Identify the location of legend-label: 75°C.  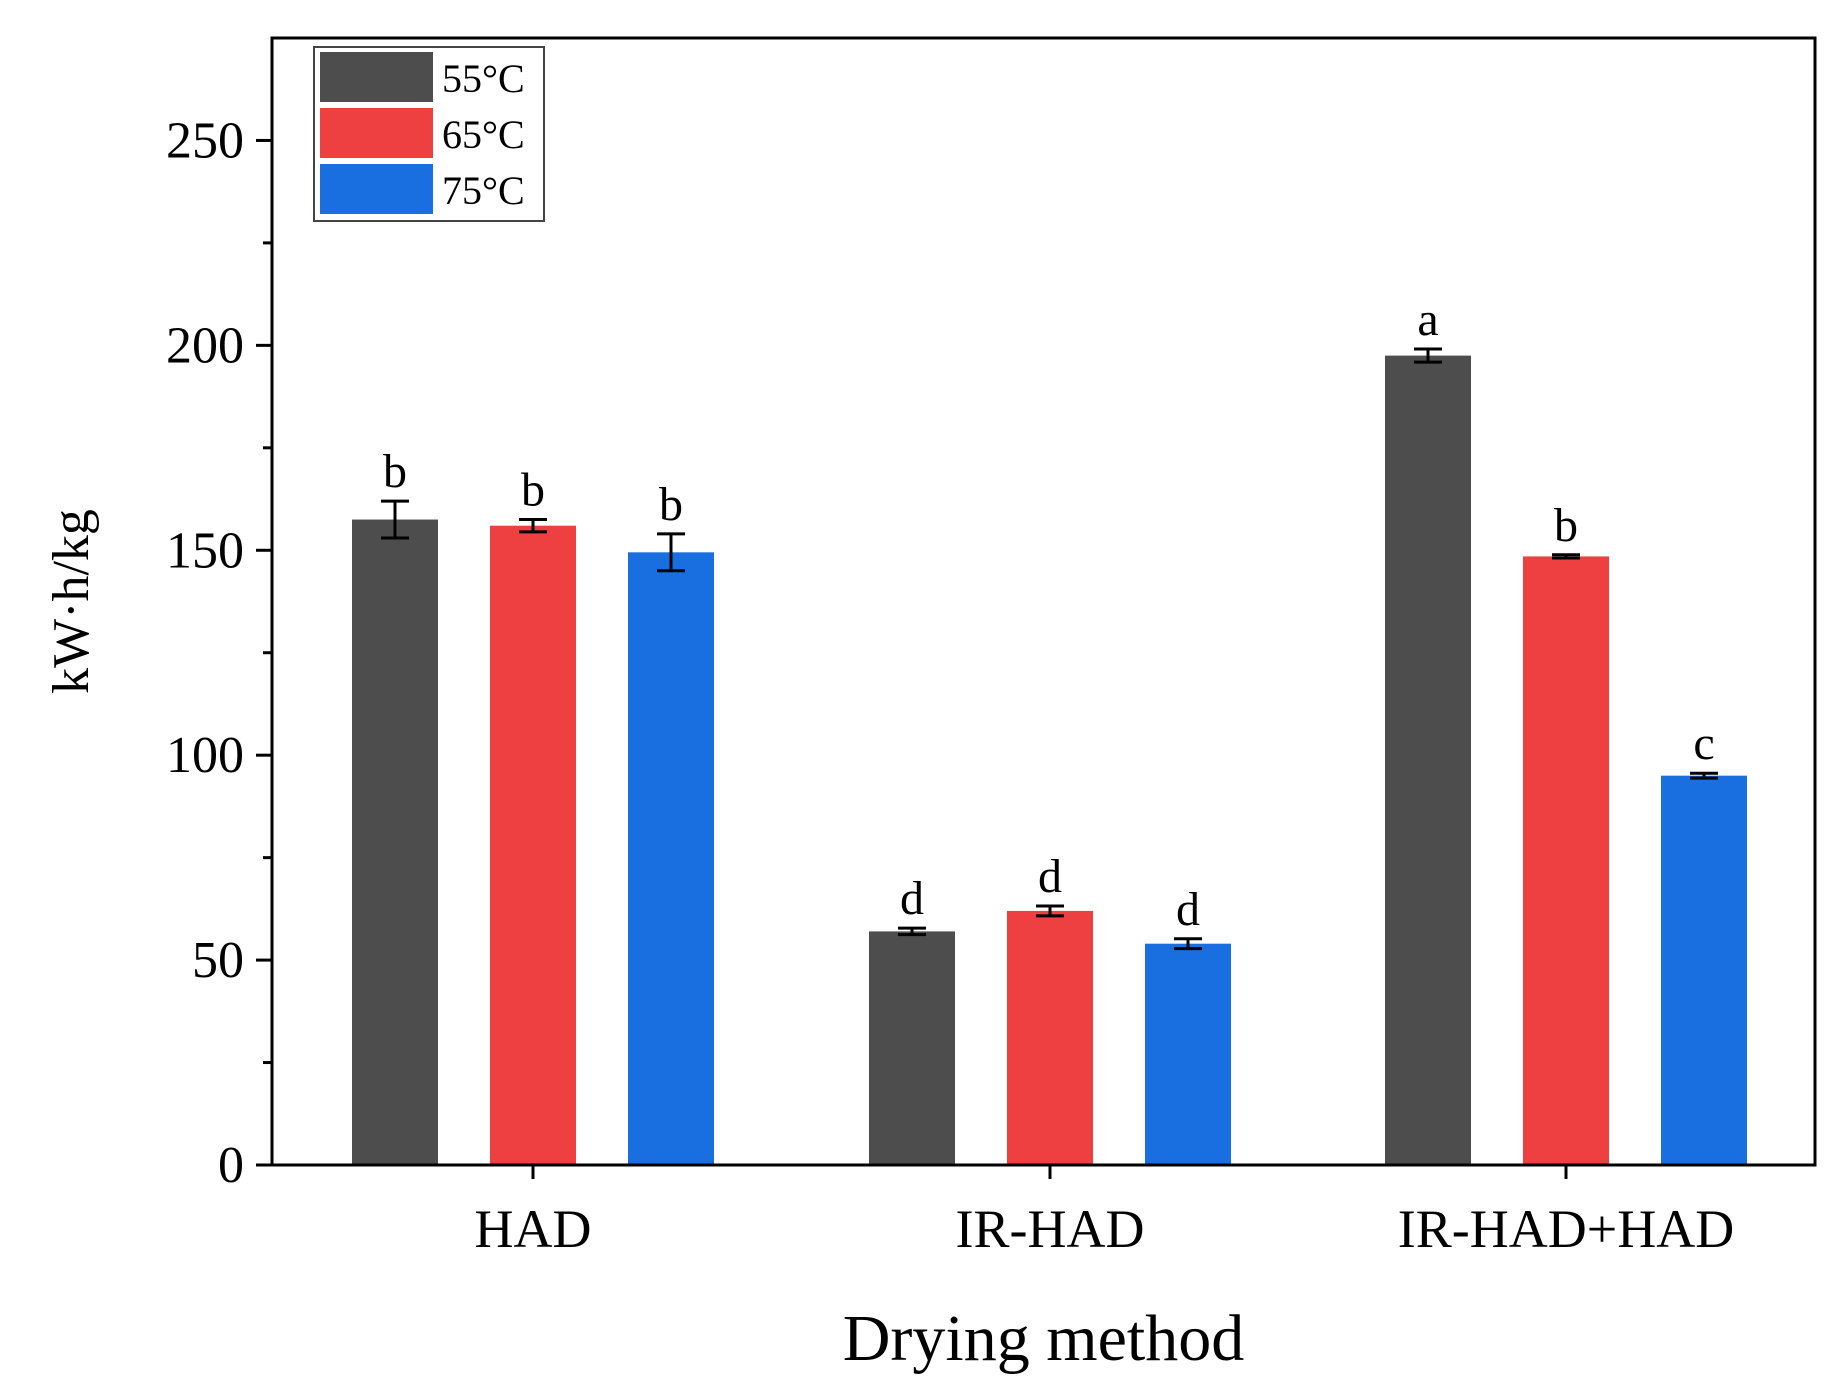
(483, 190).